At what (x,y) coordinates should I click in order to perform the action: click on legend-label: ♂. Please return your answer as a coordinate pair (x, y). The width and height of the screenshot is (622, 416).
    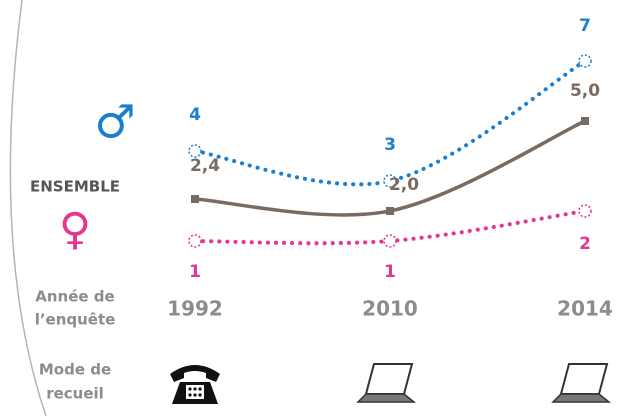
    Looking at the image, I should click on (114, 122).